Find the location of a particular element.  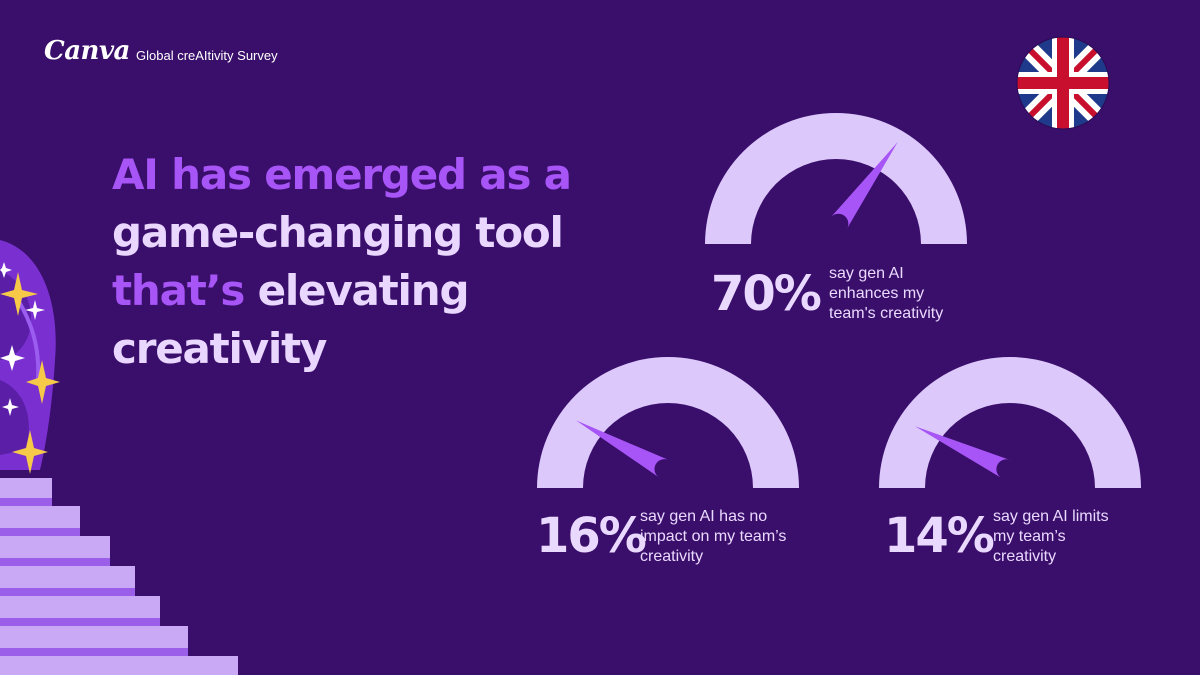

stat-limits-description: say gen AI limits my team’s creativity is located at coordinates (1088, 537).